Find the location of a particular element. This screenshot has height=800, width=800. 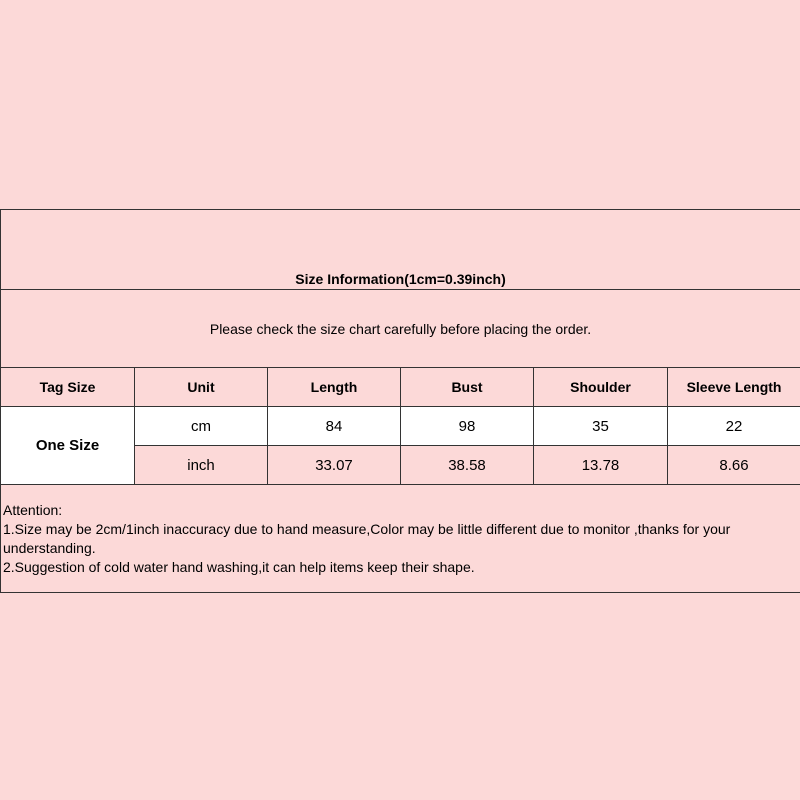

value-cell: 33.07 is located at coordinates (334, 465).